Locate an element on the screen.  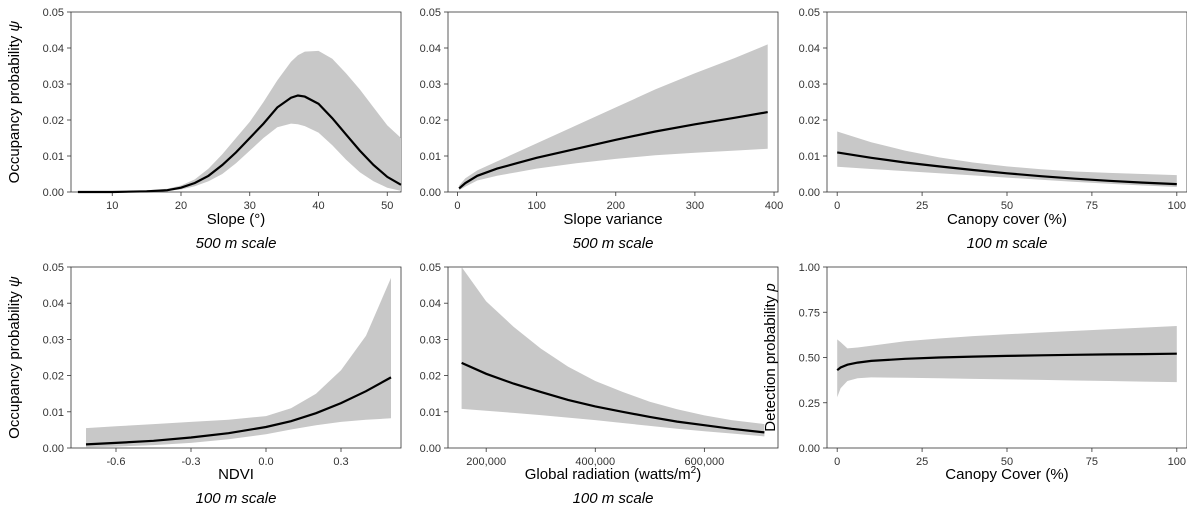
x-tick-label: 400,000 is located at coordinates (595, 462).